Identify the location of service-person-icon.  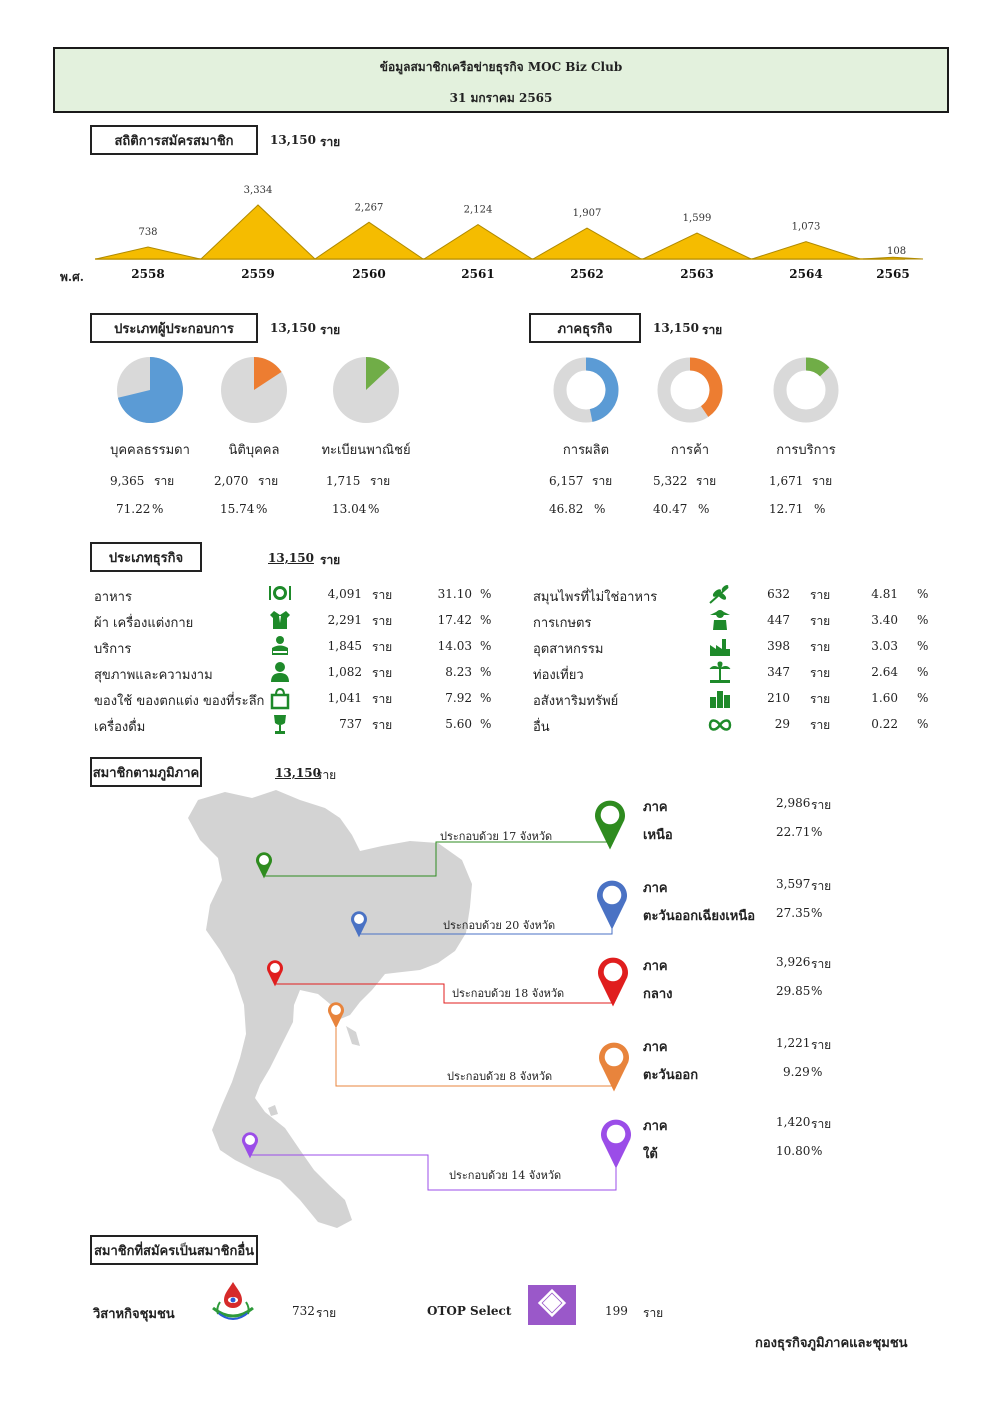
(280, 647).